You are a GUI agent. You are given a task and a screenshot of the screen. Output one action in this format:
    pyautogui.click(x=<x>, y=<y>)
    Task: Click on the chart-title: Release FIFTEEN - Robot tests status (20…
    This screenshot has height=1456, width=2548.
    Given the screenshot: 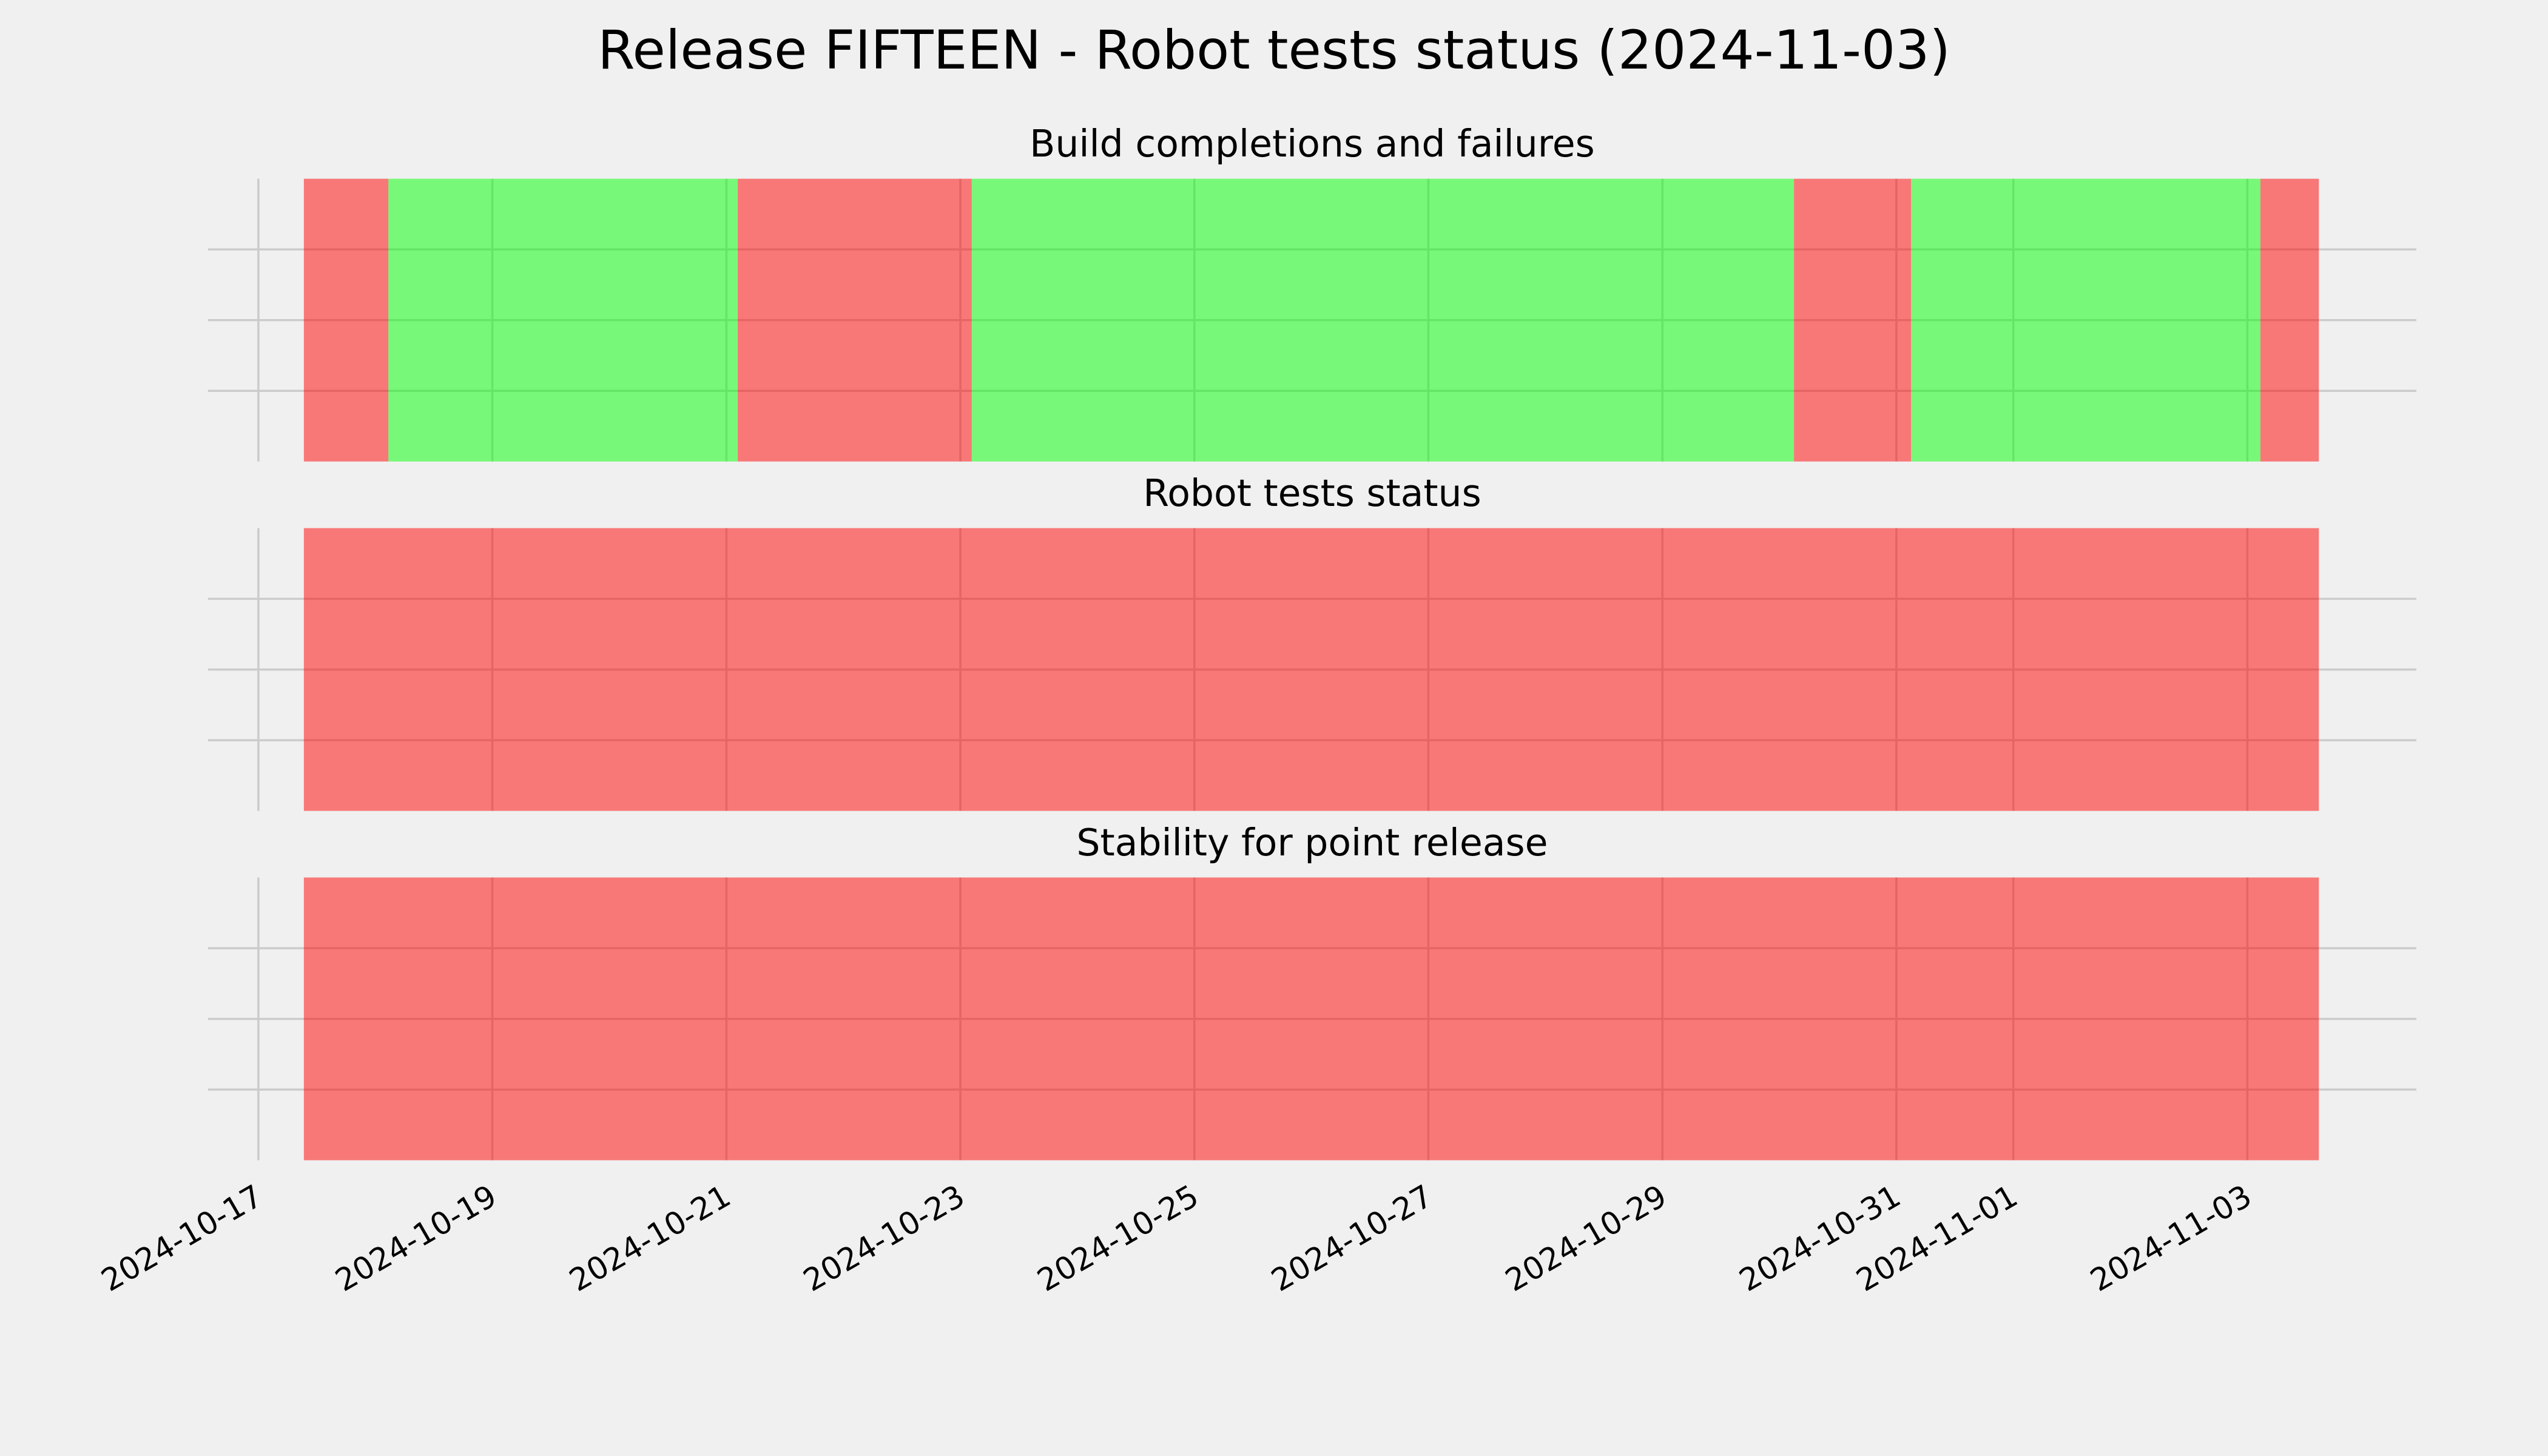 What is the action you would take?
    pyautogui.click(x=1274, y=50)
    